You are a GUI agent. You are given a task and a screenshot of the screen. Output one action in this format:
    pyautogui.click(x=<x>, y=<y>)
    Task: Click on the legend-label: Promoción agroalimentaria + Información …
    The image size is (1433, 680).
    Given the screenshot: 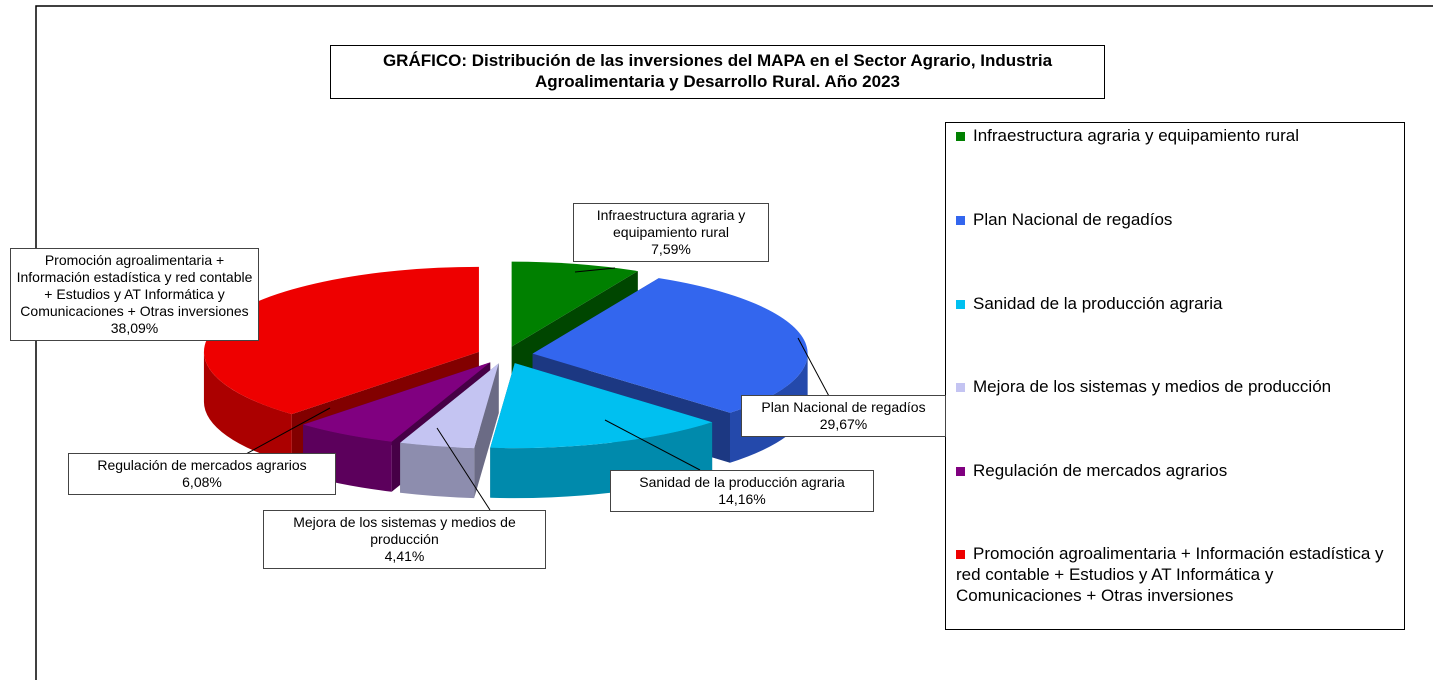 What is the action you would take?
    pyautogui.click(x=1170, y=574)
    